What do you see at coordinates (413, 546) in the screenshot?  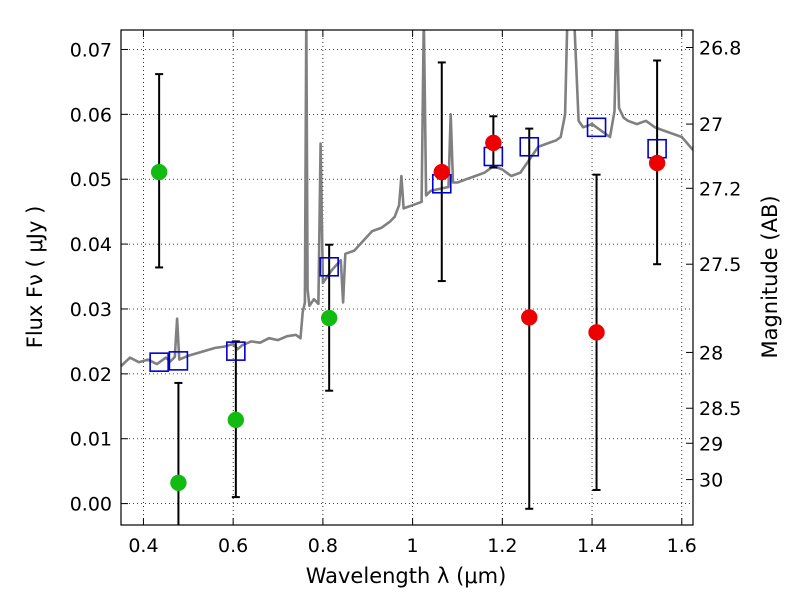 I see `x-tick-label: 1` at bounding box center [413, 546].